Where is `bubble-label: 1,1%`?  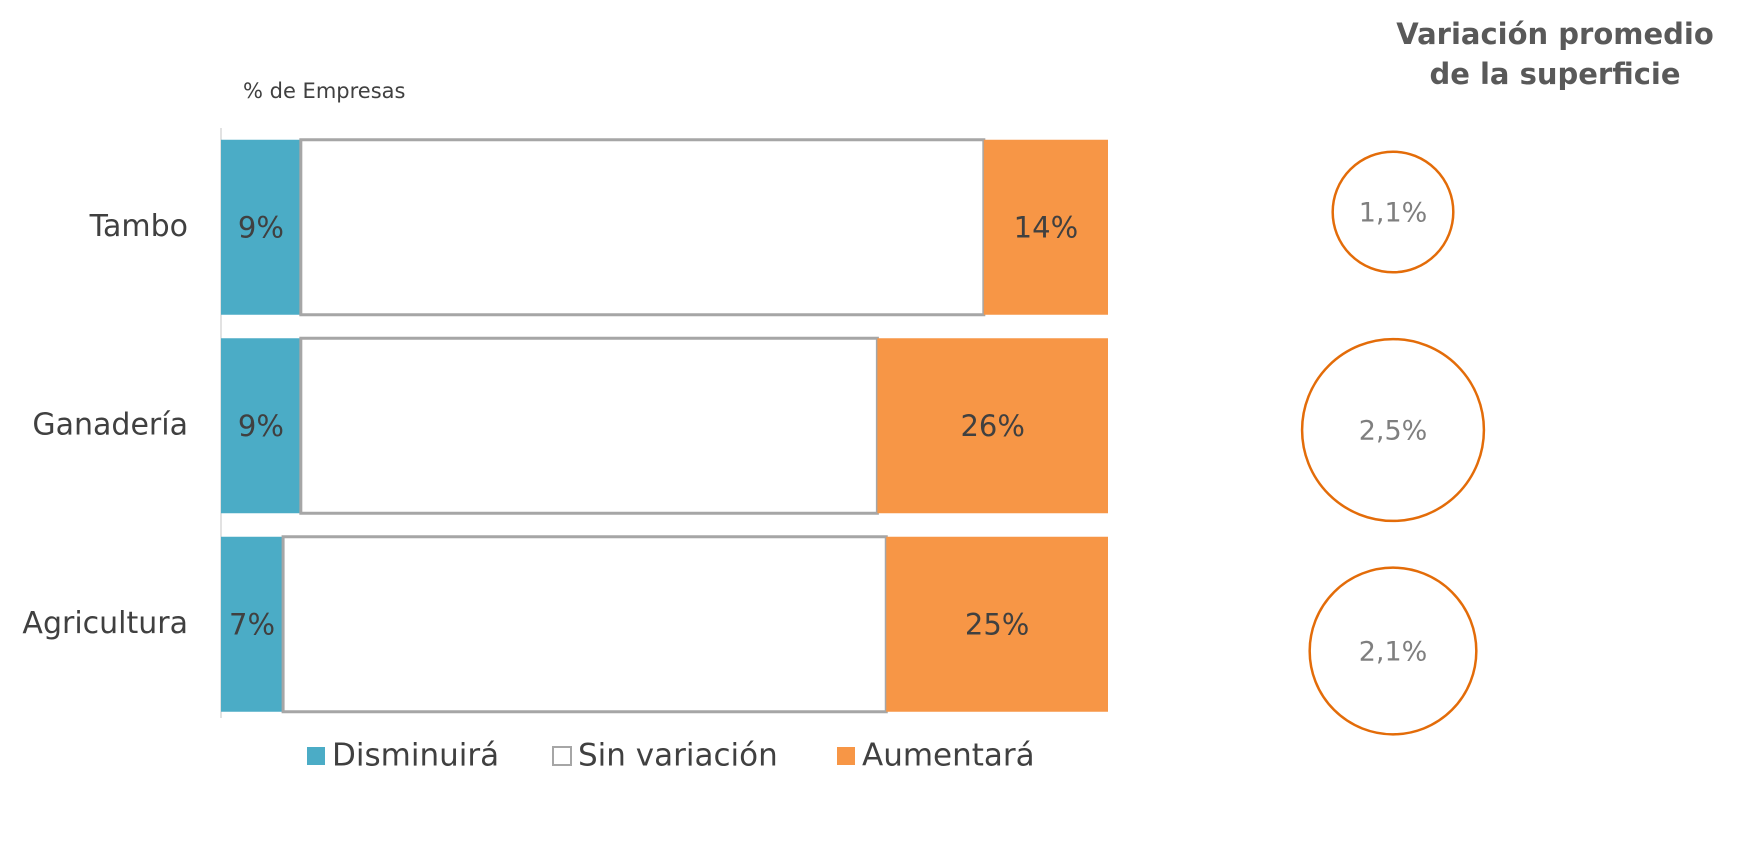 bubble-label: 1,1% is located at coordinates (1393, 213).